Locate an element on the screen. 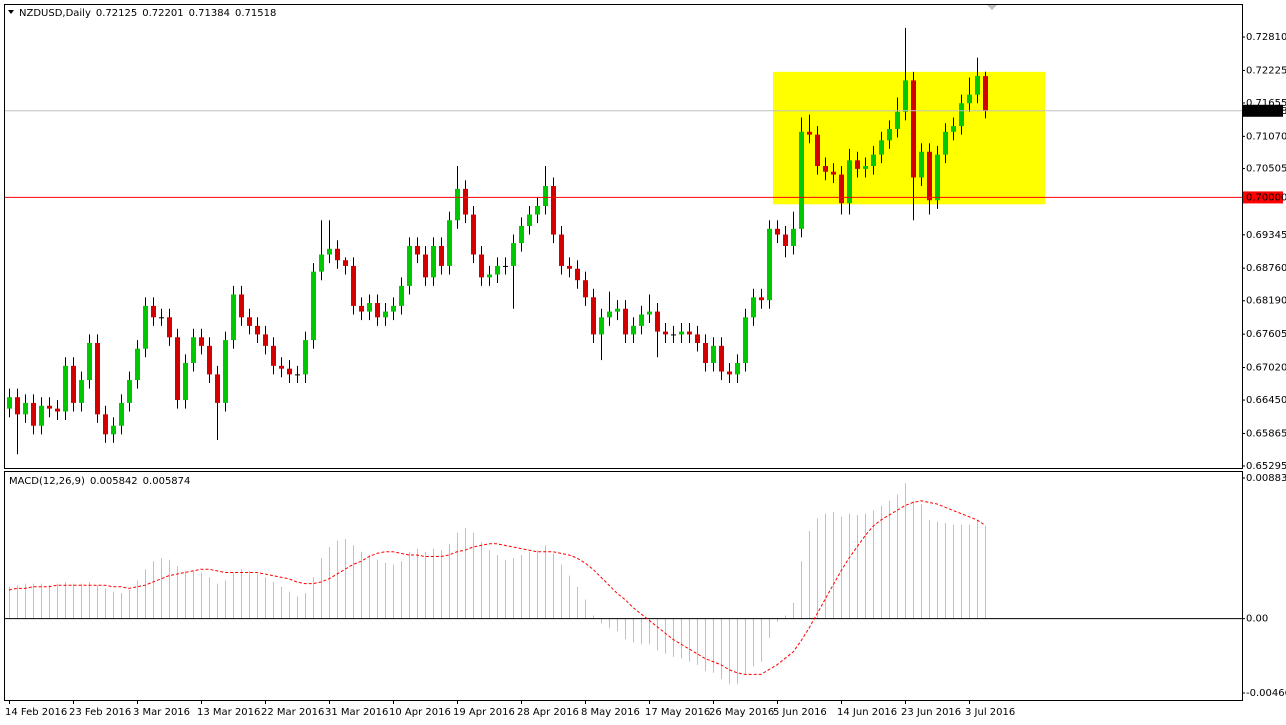 Image resolution: width=1286 pixels, height=725 pixels. x-tick-label: 23 Jun 2016 is located at coordinates (931, 712).